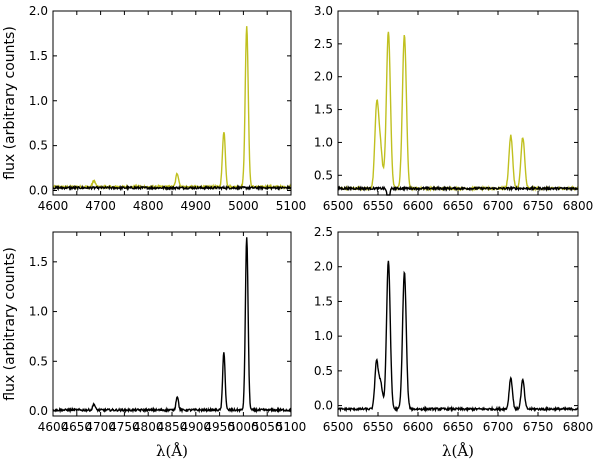 The image size is (600, 464). Describe the element at coordinates (323, 11) in the screenshot. I see `y-tick-label: 3.0` at that location.